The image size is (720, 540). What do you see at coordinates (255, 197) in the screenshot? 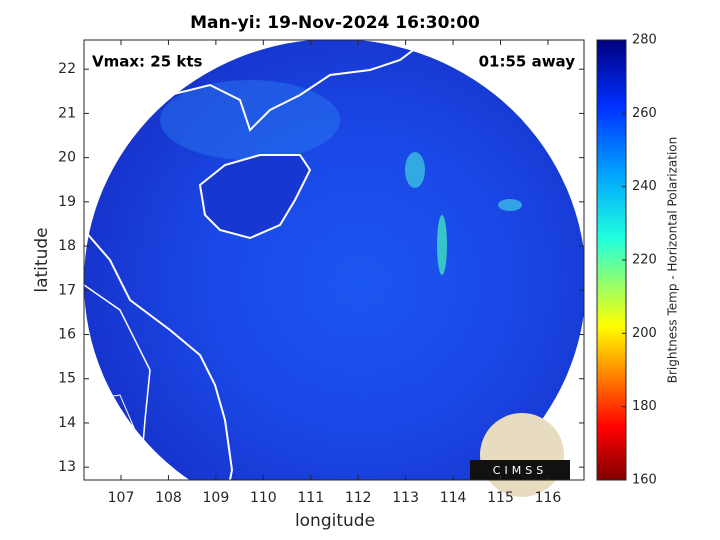
I see `hainan` at bounding box center [255, 197].